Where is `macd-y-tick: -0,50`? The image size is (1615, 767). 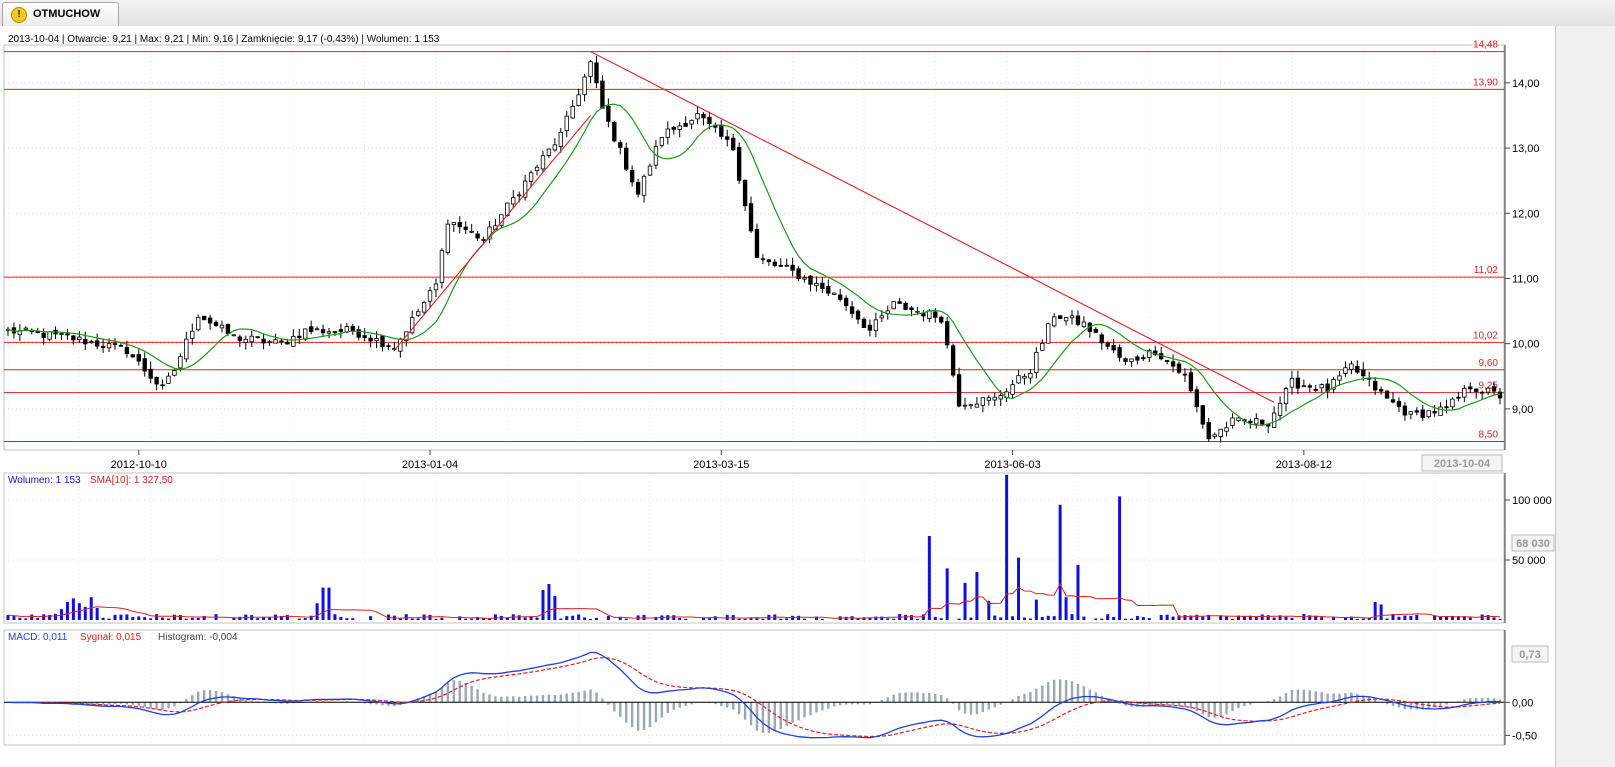
macd-y-tick: -0,50 is located at coordinates (1524, 736).